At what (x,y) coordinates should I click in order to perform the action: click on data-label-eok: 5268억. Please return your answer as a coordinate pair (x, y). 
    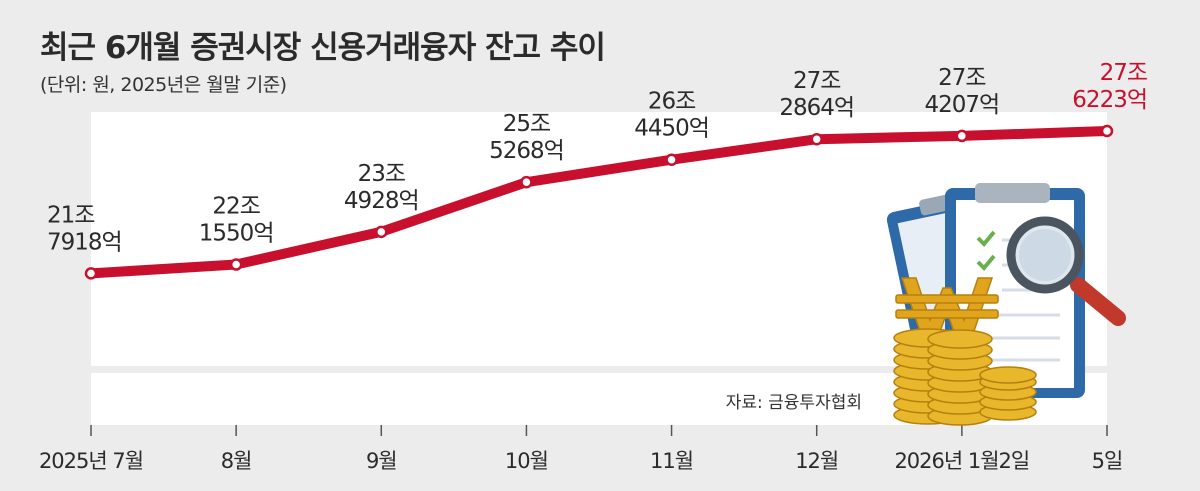
    Looking at the image, I should click on (526, 151).